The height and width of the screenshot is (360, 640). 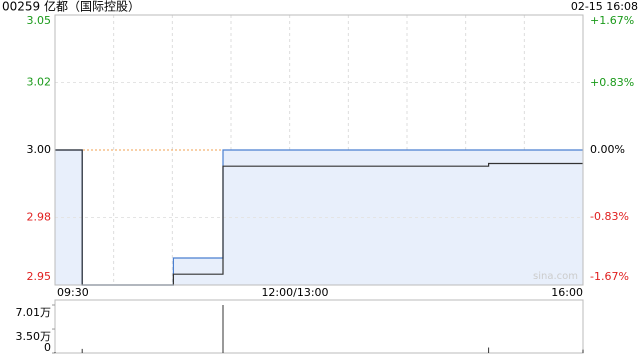 What do you see at coordinates (555, 276) in the screenshot?
I see `watermark: sina.com` at bounding box center [555, 276].